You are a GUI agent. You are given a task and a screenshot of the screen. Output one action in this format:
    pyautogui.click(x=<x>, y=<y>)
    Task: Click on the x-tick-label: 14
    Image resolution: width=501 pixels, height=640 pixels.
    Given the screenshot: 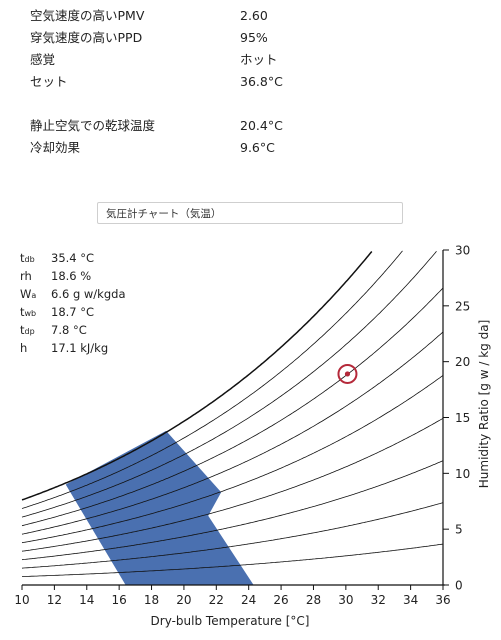 What is the action you would take?
    pyautogui.click(x=86, y=600)
    